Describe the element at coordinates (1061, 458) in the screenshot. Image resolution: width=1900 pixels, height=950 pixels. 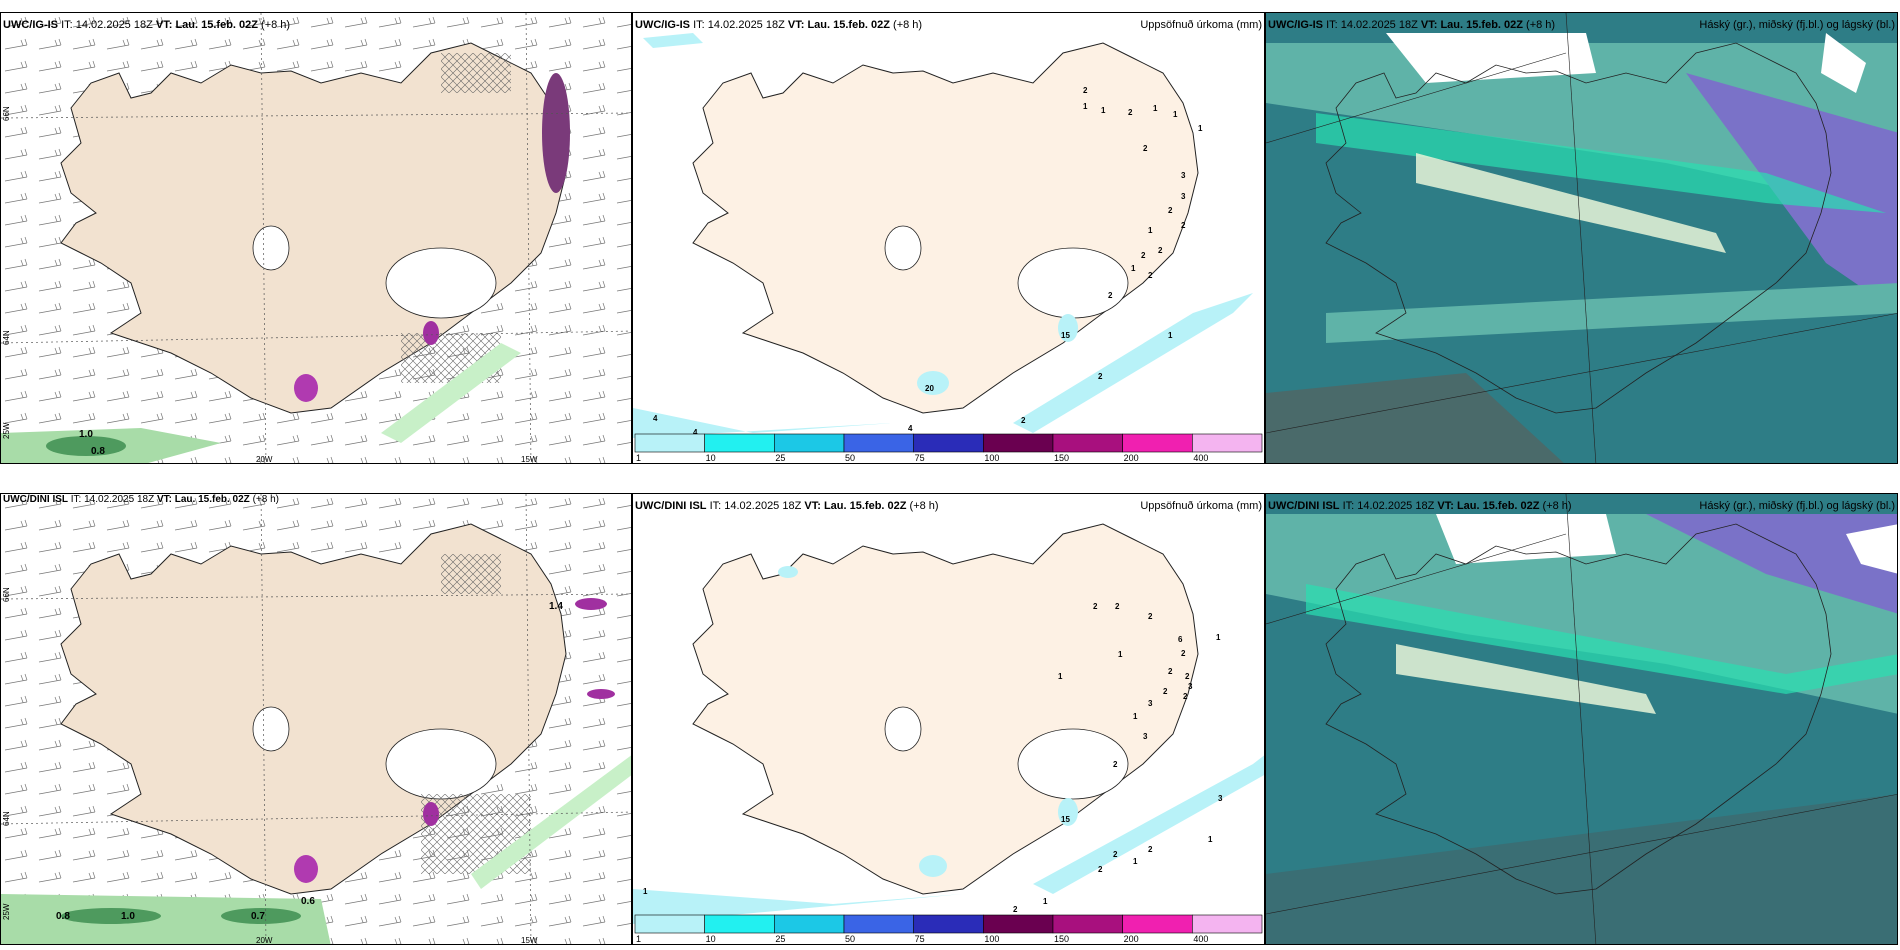
I see `colorbar-tick-label: 150` at that location.